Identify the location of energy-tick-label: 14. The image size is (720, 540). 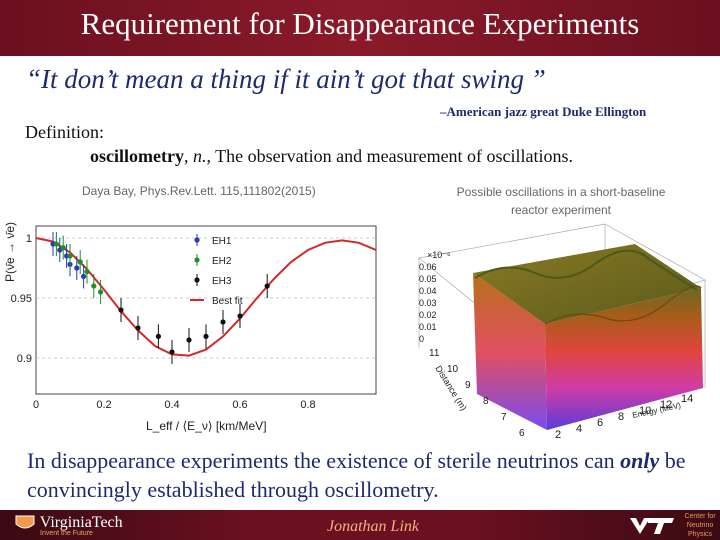
(687, 399).